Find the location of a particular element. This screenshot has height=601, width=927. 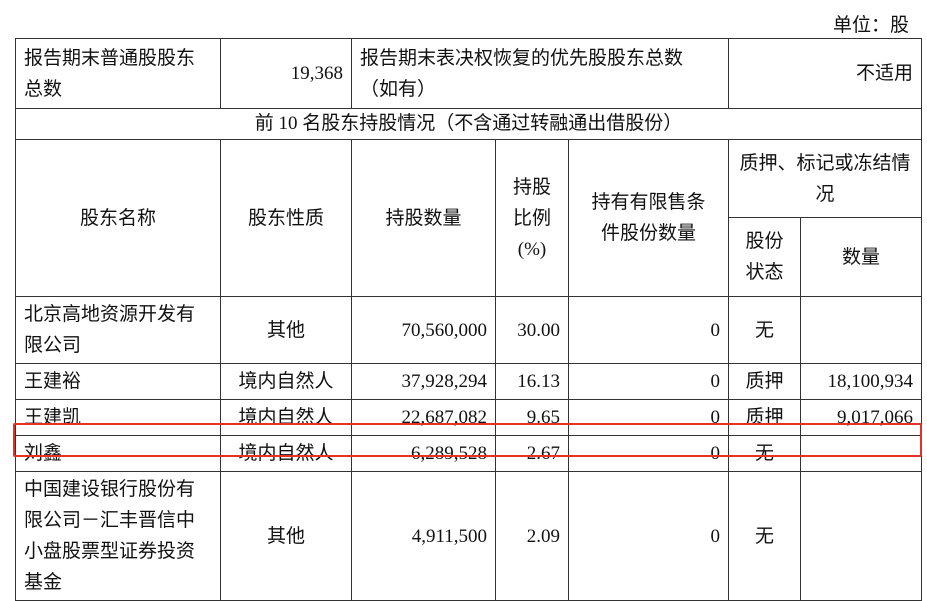

header-pledge-status: 股份状态 is located at coordinates (764, 257).